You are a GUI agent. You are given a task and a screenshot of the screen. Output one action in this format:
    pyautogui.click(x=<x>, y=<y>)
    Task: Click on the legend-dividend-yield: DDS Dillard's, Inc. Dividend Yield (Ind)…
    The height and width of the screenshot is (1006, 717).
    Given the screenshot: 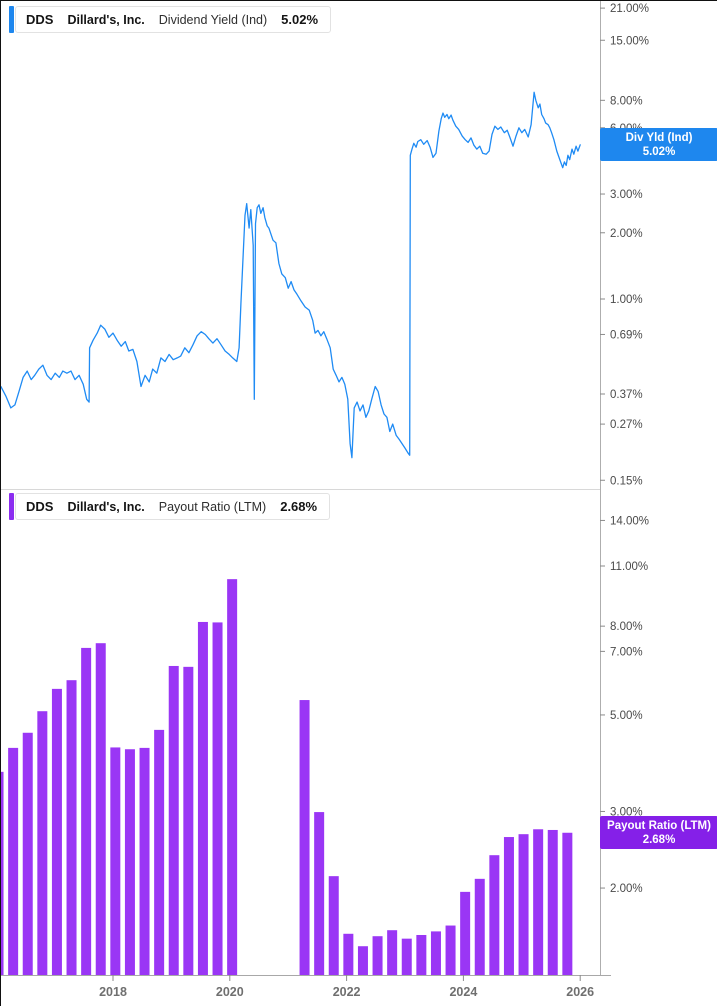 What is the action you would take?
    pyautogui.click(x=170, y=19)
    